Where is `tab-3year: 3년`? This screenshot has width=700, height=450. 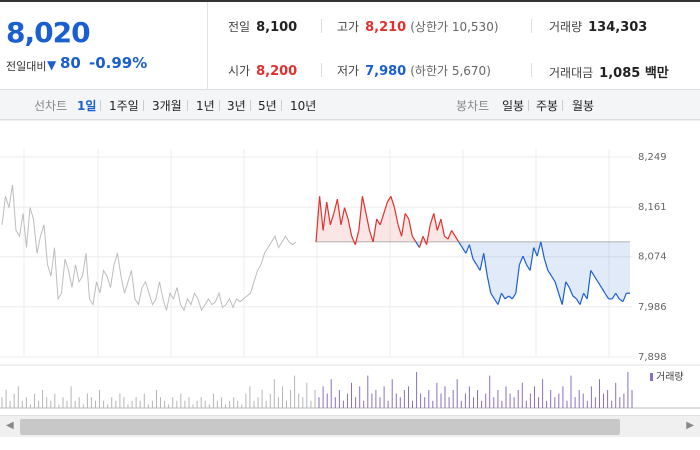
tab-3year: 3년 is located at coordinates (236, 106).